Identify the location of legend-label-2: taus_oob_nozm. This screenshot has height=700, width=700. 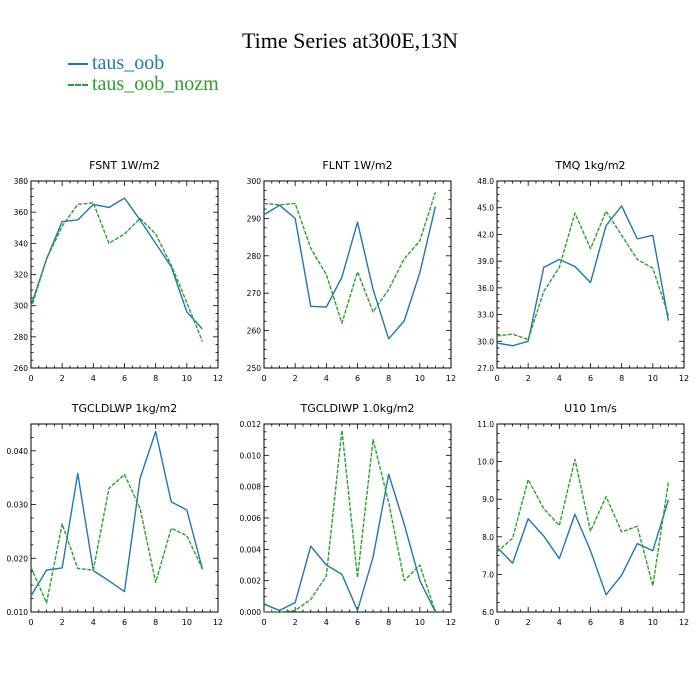
(155, 84).